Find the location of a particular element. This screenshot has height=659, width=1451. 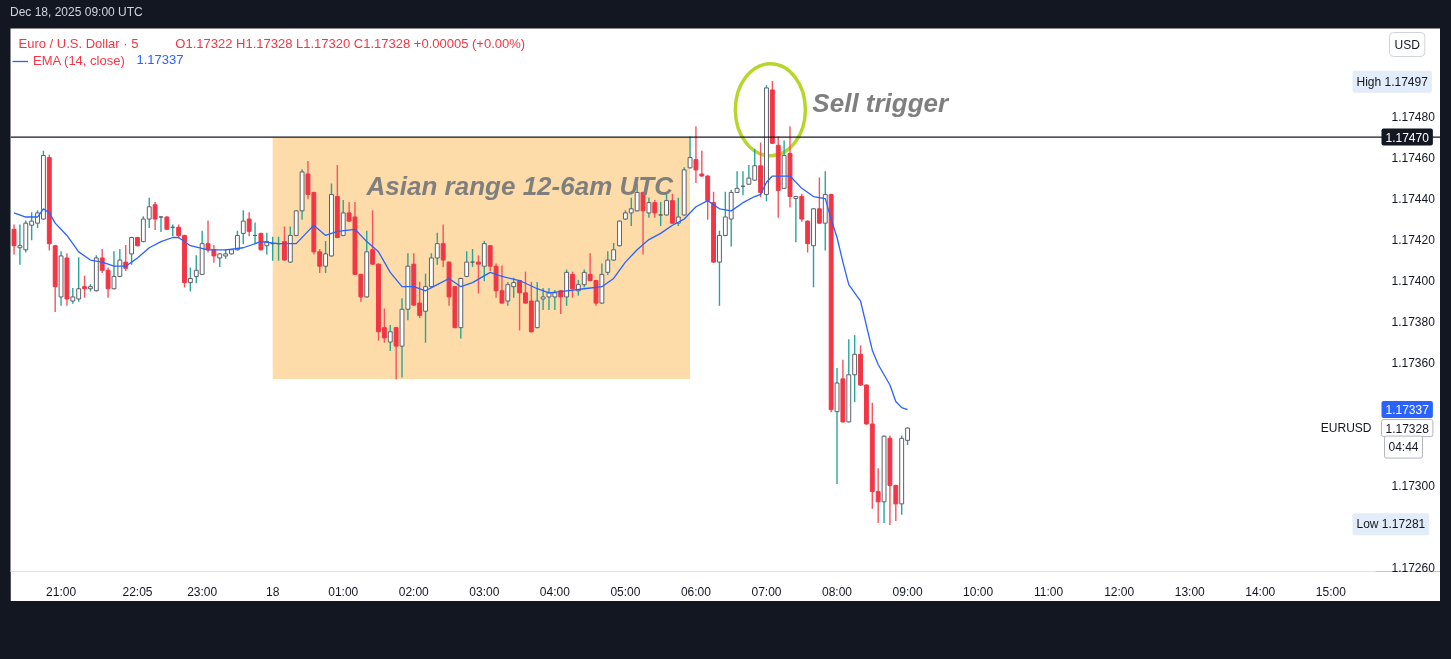

text: 1.17328 is located at coordinates (1407, 428).